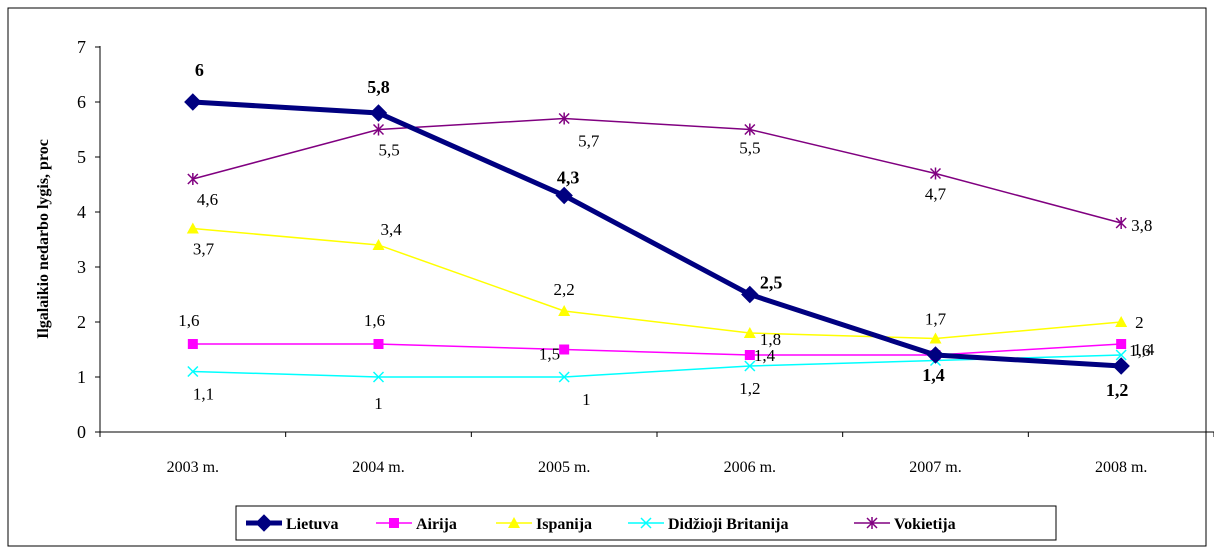 The image size is (1214, 553). Describe the element at coordinates (378, 467) in the screenshot. I see `x-tick-label: 2004 m.` at that location.